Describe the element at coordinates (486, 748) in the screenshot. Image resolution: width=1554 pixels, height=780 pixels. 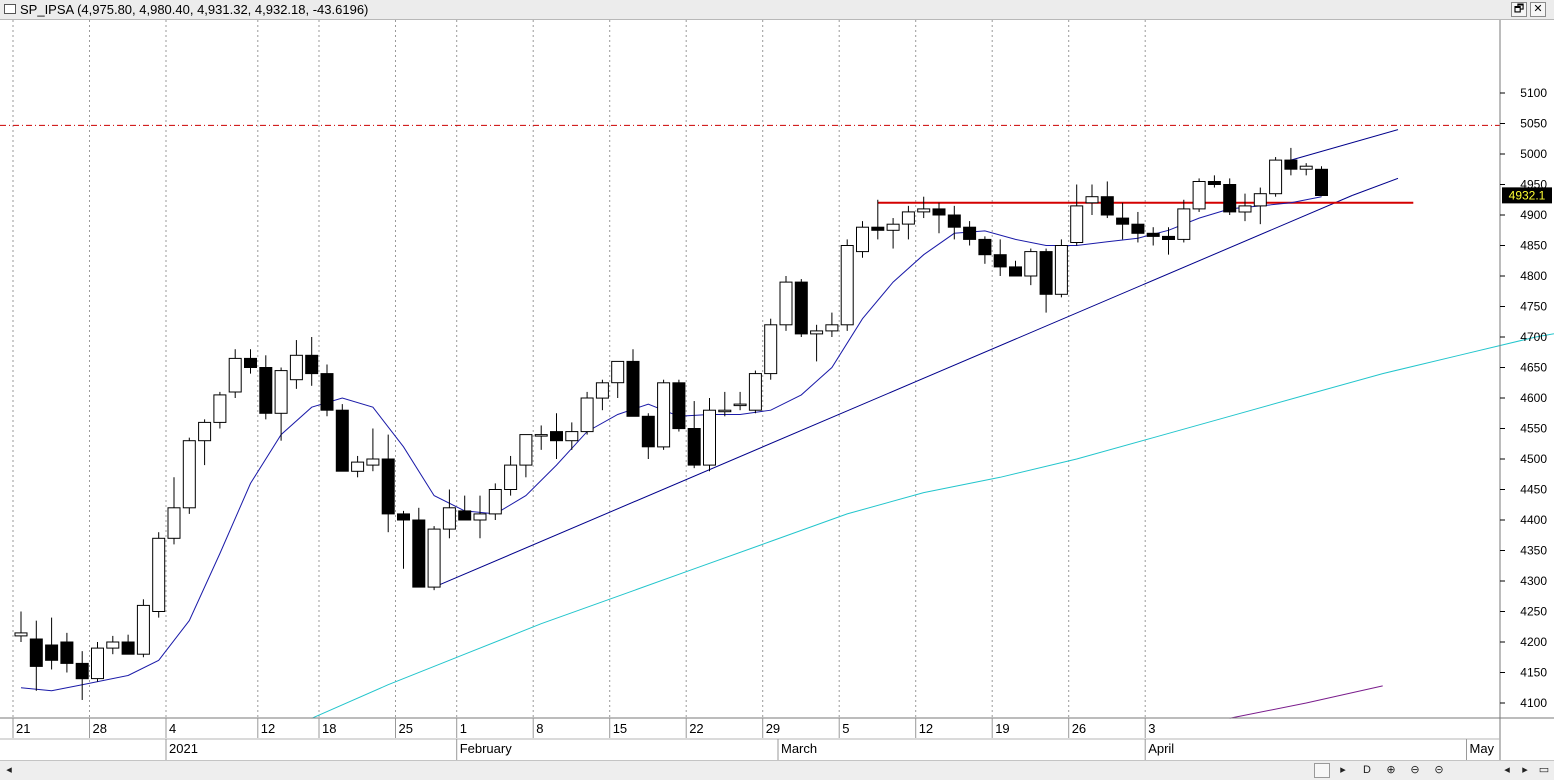
I see `x-month-label: February` at that location.